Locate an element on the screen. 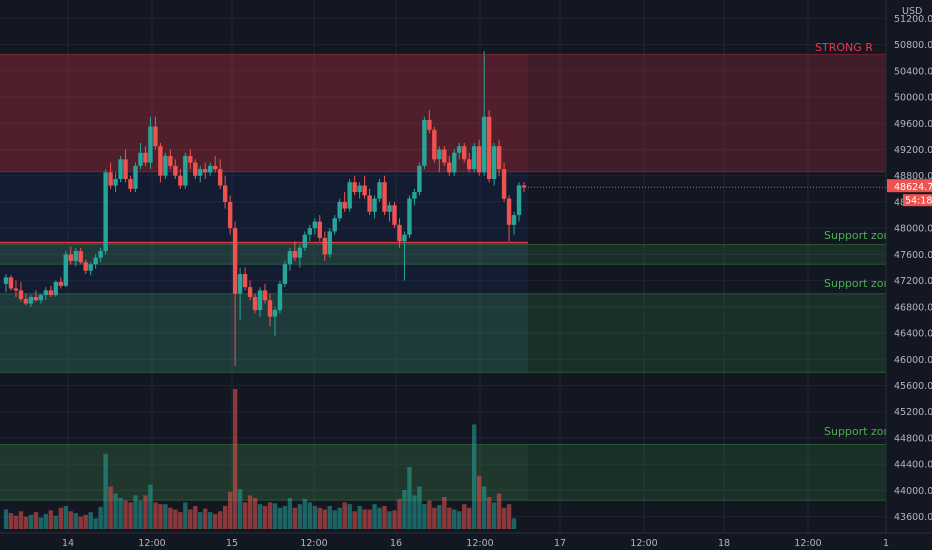 This screenshot has width=932, height=550. y-tick-label: 47600.00 is located at coordinates (913, 255).